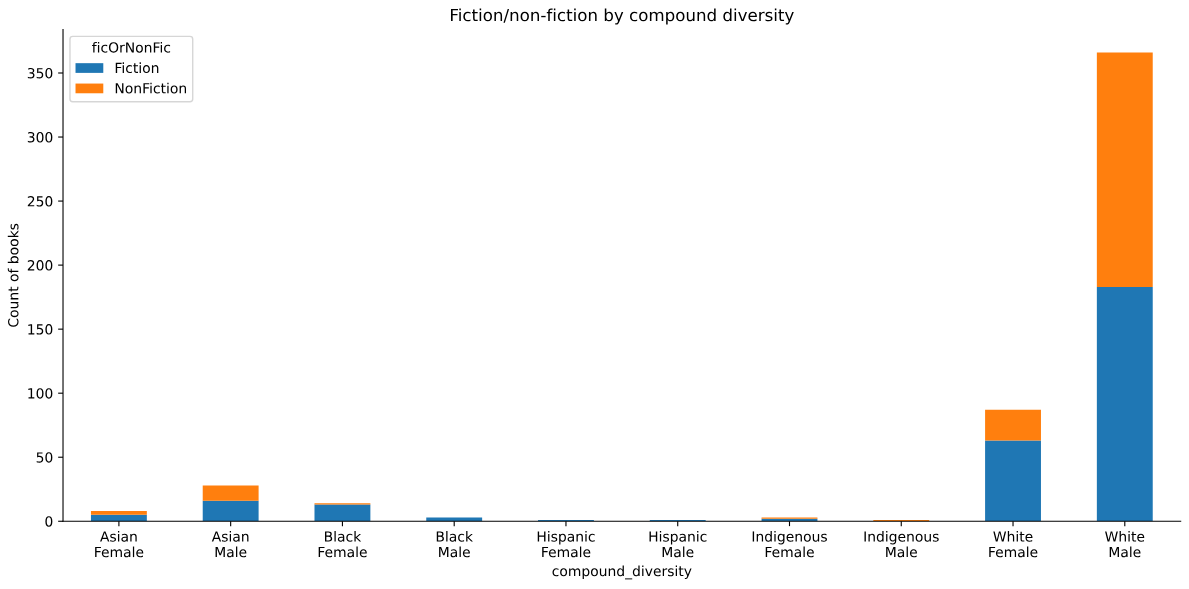  Describe the element at coordinates (901, 544) in the screenshot. I see `x-tick-label: Indigenous Male` at that location.